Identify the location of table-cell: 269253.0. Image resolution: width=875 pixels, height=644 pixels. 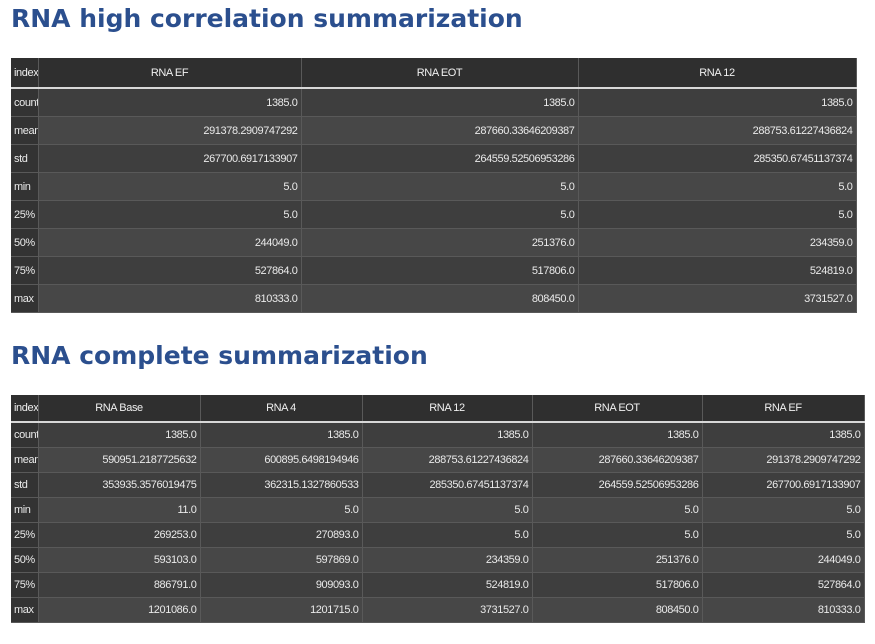
(119, 535).